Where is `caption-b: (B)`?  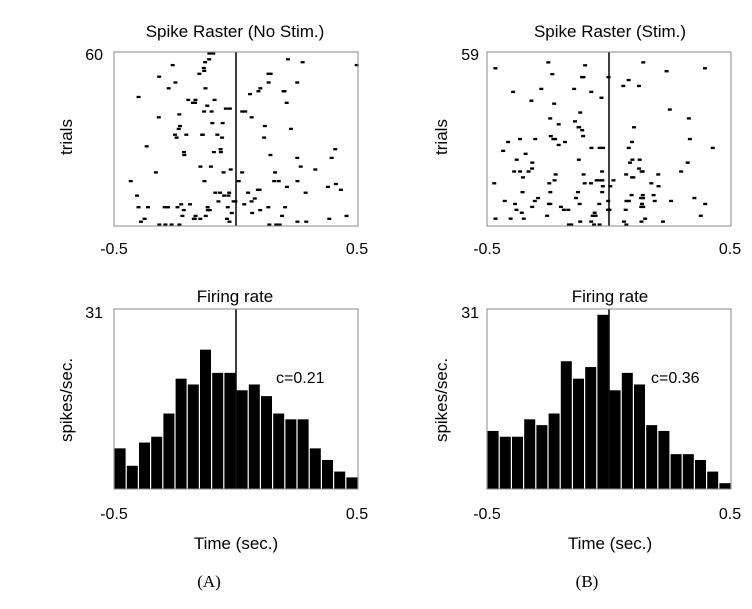 caption-b: (B) is located at coordinates (587, 581).